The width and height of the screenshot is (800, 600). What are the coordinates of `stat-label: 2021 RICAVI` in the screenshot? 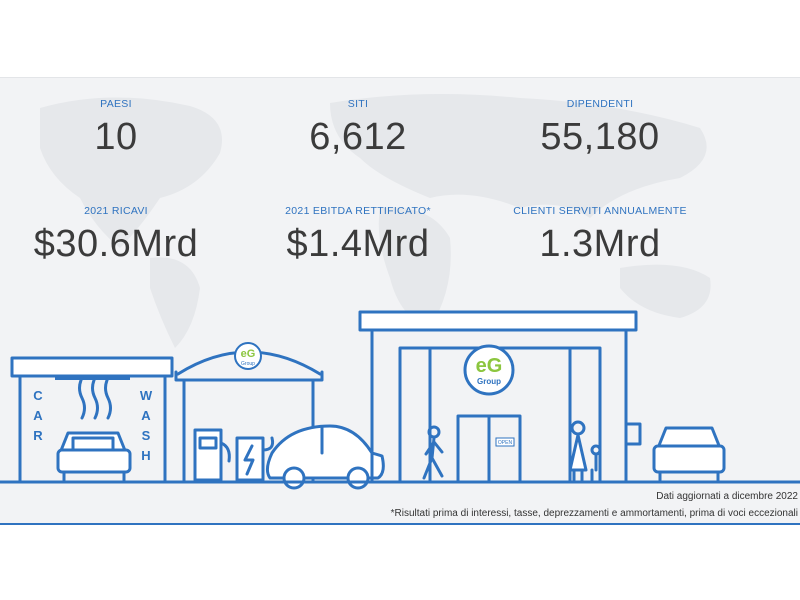 It's located at (116, 211).